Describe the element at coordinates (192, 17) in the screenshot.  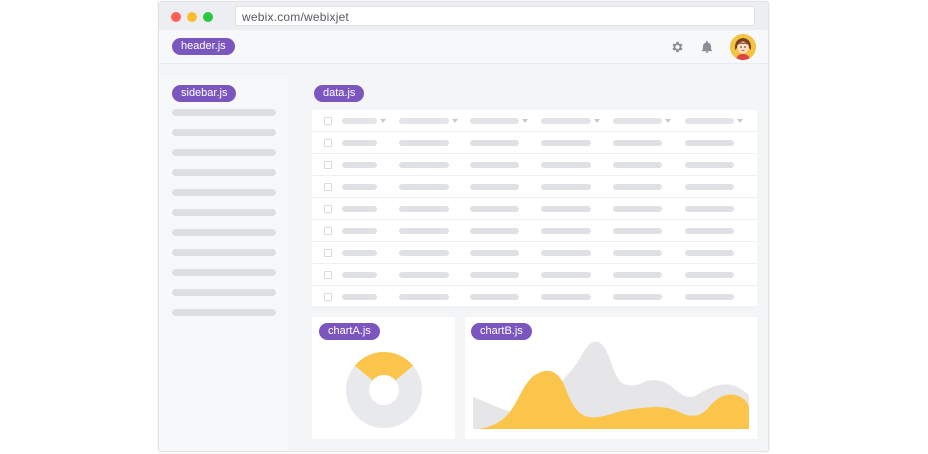
I see `minimize-window-button` at that location.